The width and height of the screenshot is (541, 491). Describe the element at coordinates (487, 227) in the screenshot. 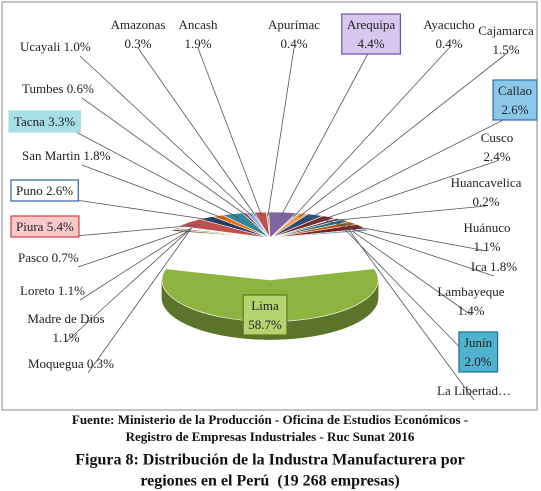

I see `category-label: Huánuco` at that location.